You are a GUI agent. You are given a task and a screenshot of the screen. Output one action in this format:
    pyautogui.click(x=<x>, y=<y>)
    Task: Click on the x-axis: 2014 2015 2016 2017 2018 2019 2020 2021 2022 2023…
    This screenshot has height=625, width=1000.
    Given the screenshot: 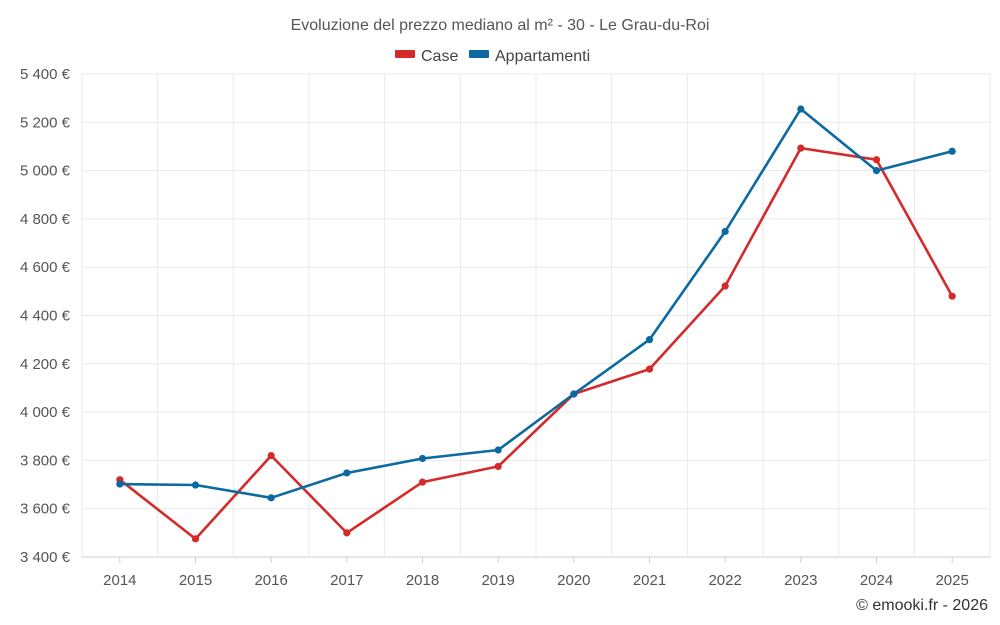 What is the action you would take?
    pyautogui.click(x=536, y=573)
    